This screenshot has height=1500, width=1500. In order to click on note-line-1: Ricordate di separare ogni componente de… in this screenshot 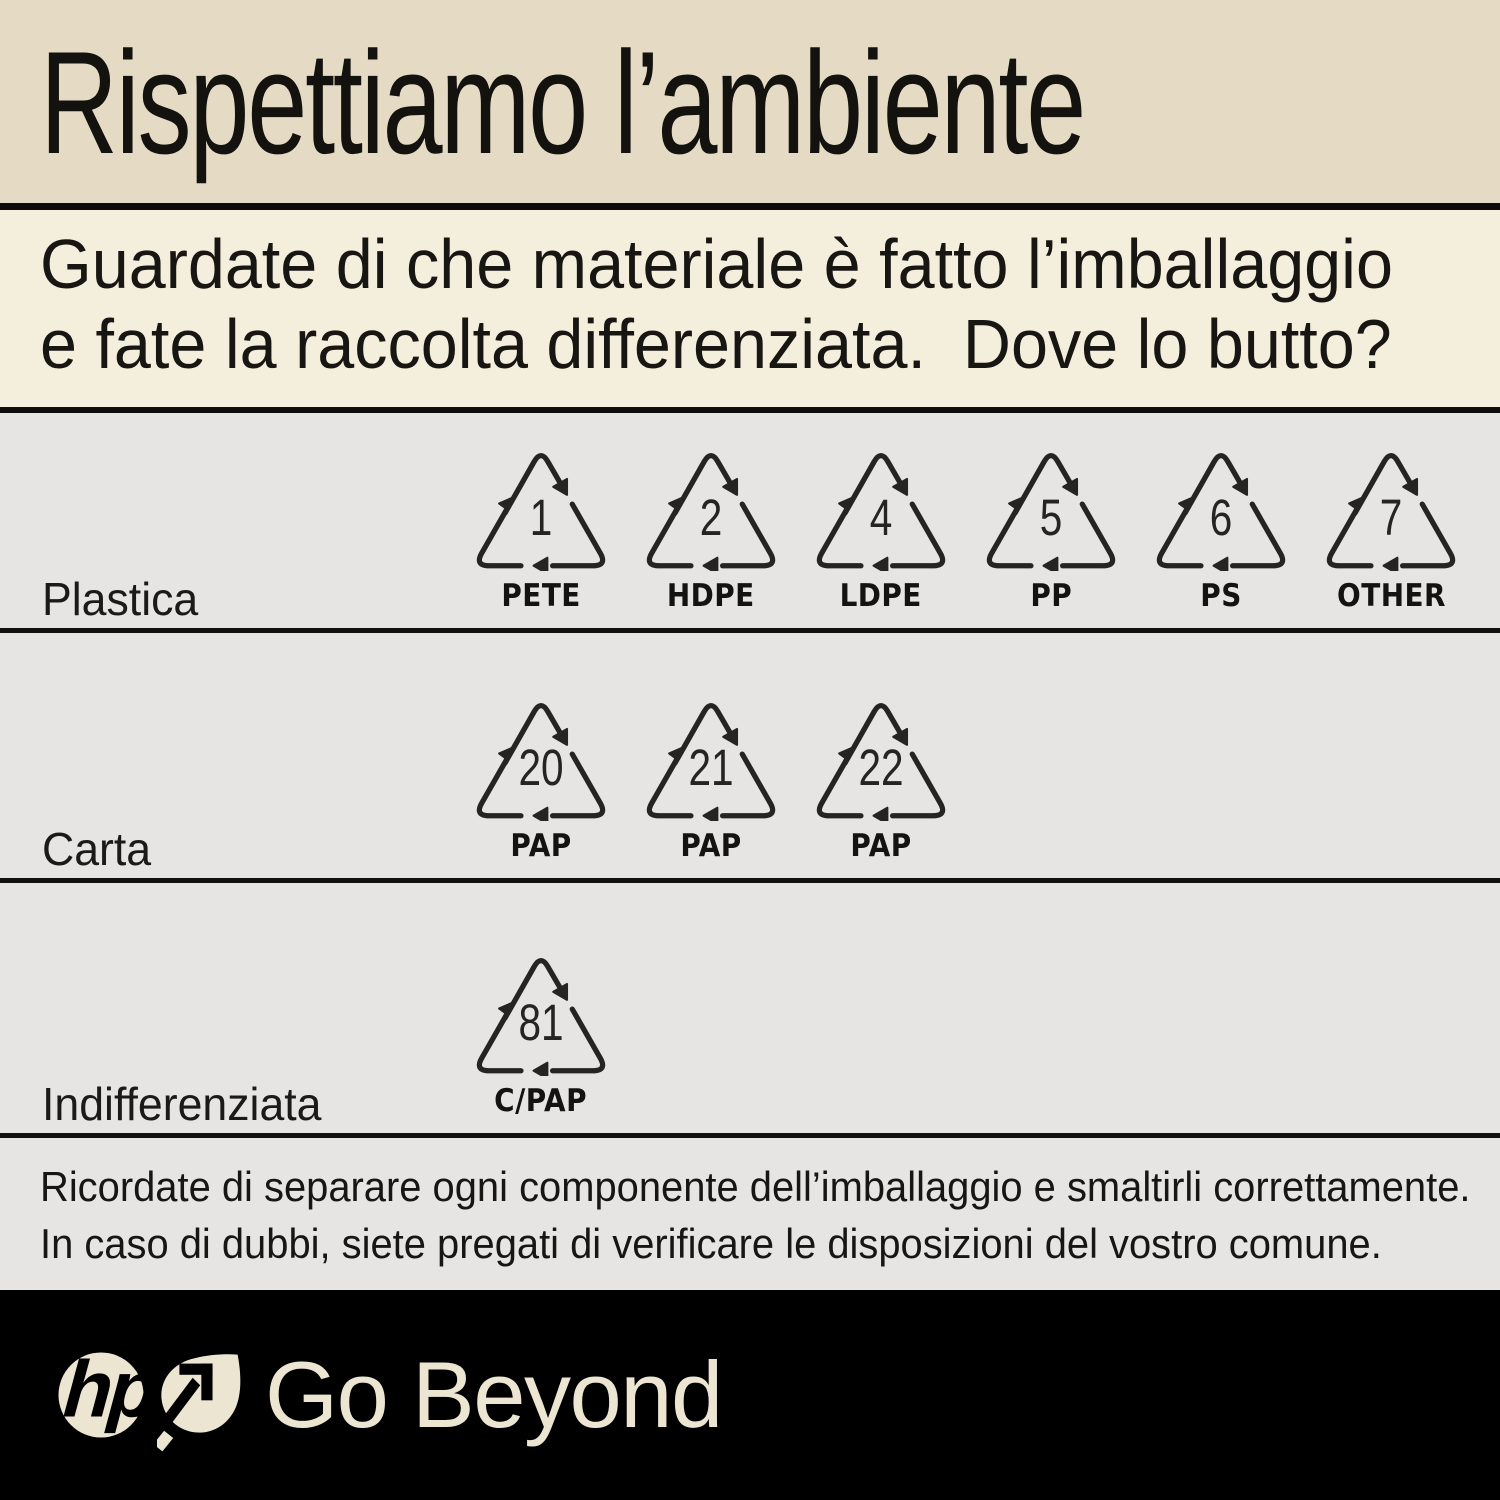, I will do `click(755, 1186)`.